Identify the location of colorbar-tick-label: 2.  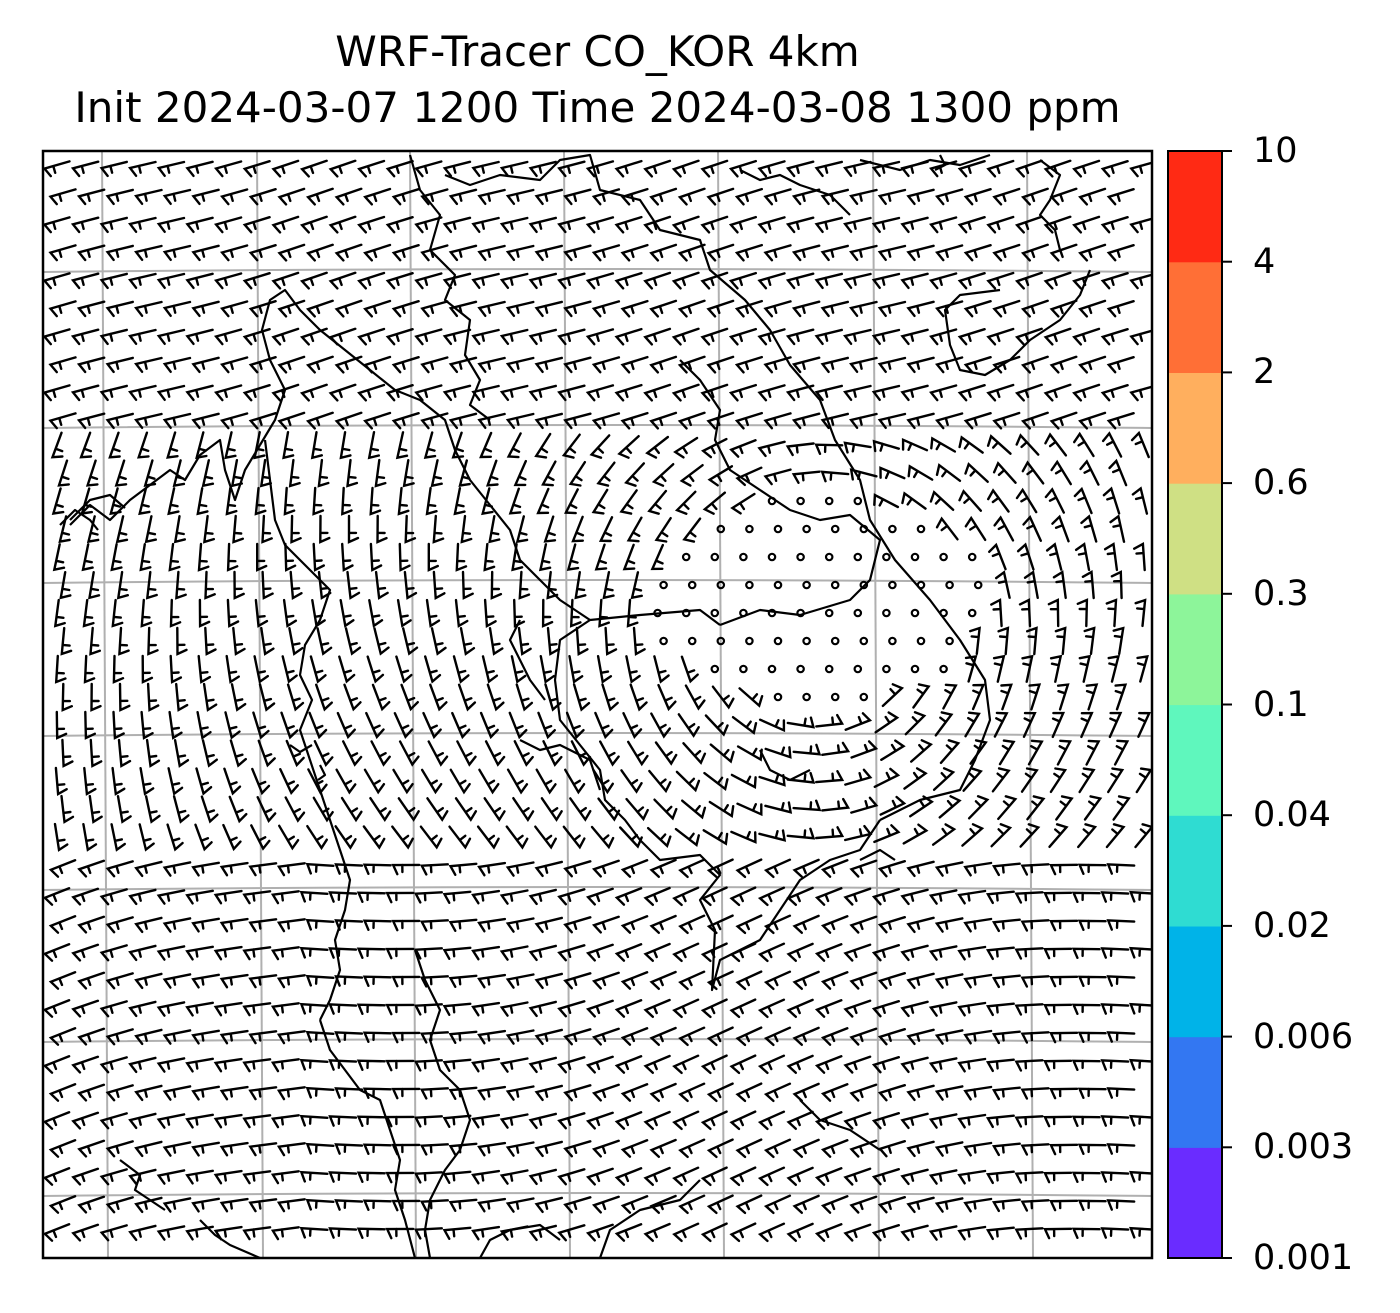
(1264, 372).